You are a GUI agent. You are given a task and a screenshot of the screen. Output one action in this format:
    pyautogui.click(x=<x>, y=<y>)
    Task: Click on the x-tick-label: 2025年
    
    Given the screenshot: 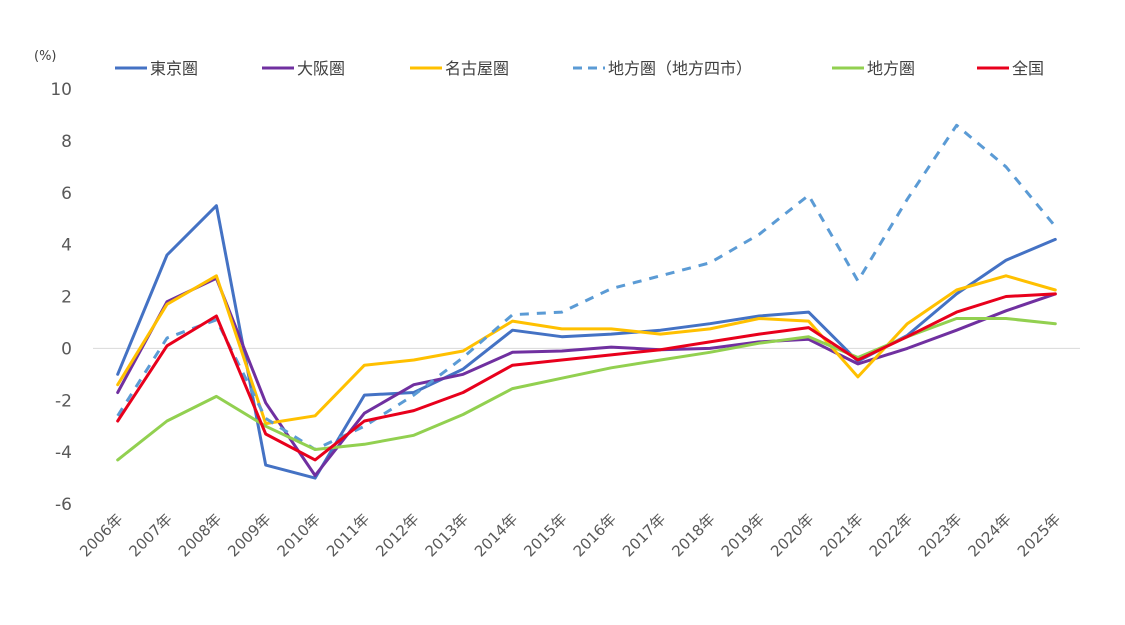 What is the action you would take?
    pyautogui.click(x=1039, y=535)
    